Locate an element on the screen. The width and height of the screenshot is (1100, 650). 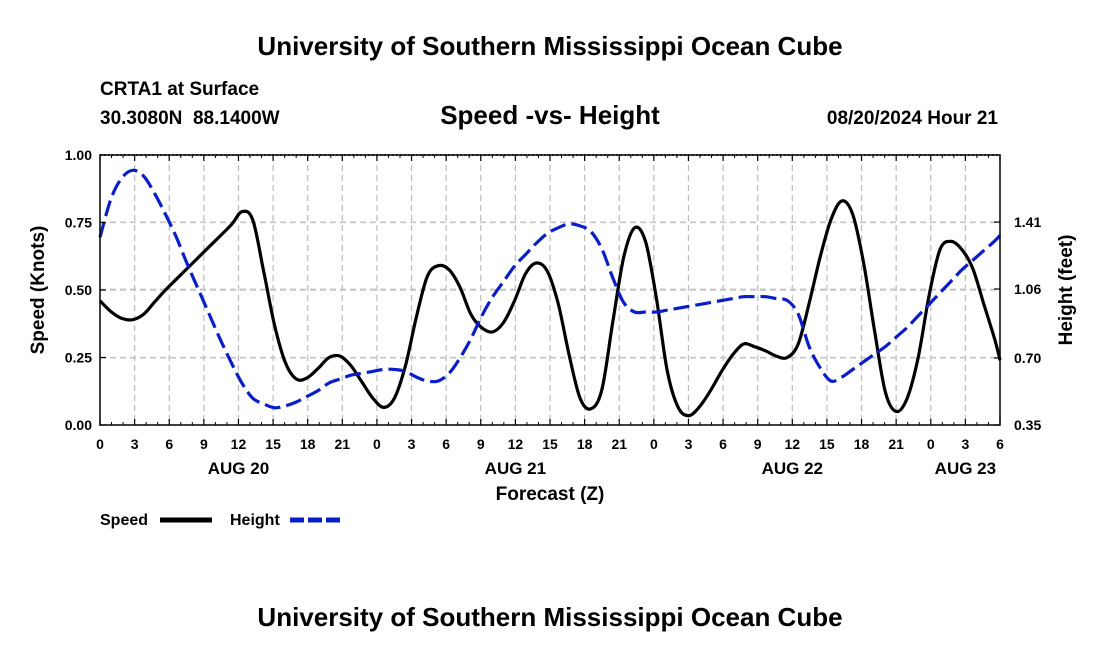
date-label: AUG 21 is located at coordinates (515, 468).